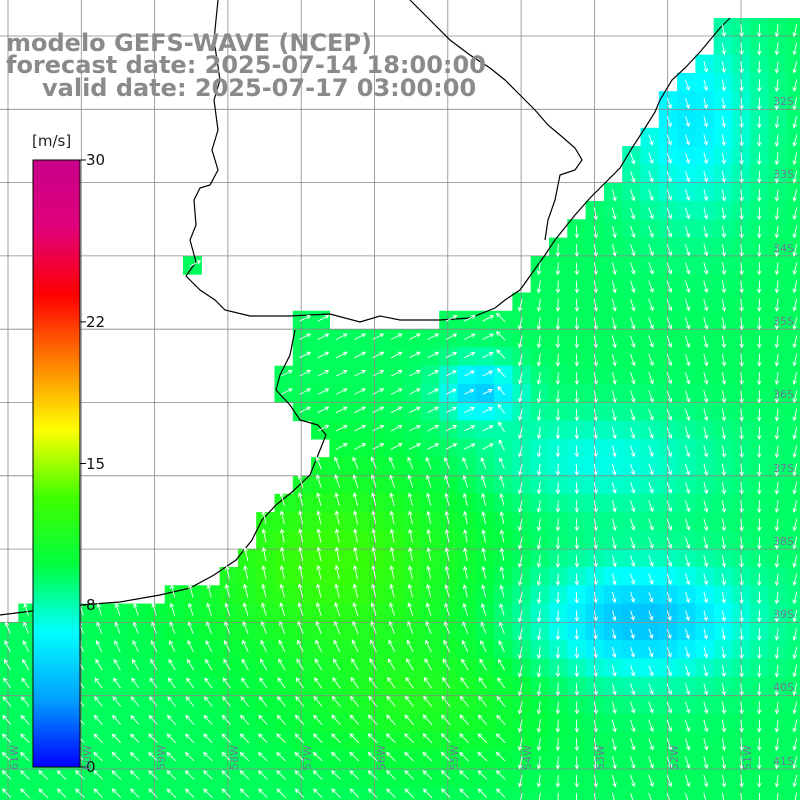 The image size is (800, 800). What do you see at coordinates (259, 88) in the screenshot?
I see `title-valid-date: valid date: 2025-07-17 03:00:00` at bounding box center [259, 88].